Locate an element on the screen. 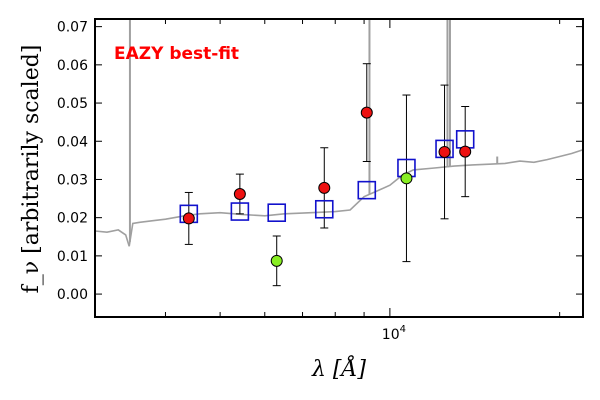  y-tick-label-0: 0.00 is located at coordinates (72, 295).